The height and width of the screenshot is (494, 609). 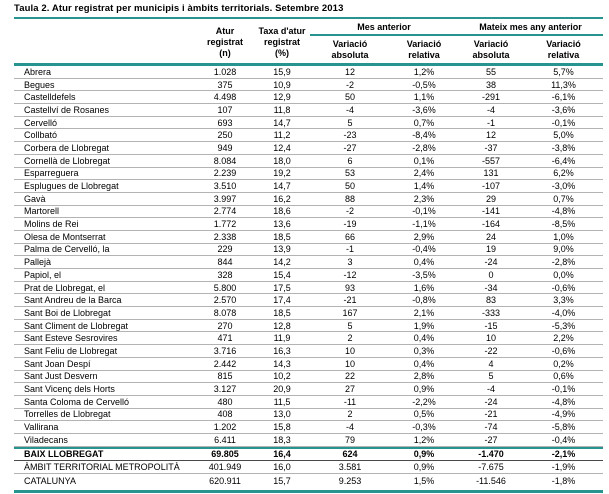 I want to click on cell-atur-registrat: 949, so click(x=225, y=147).